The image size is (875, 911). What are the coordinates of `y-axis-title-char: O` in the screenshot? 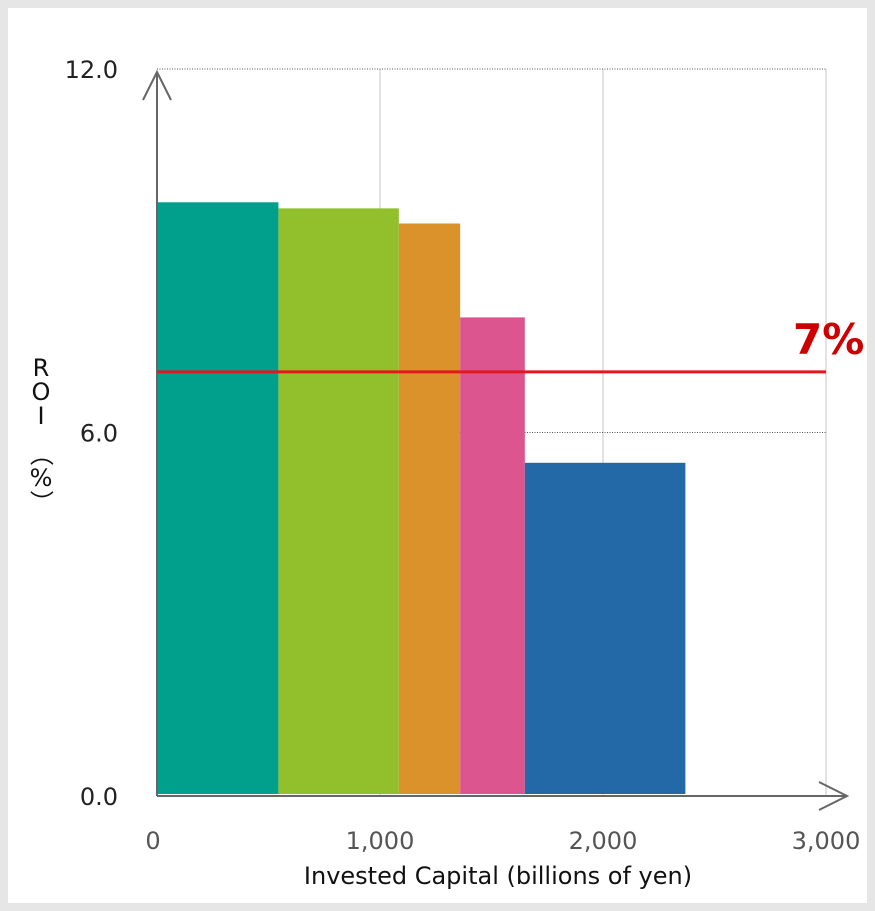 It's located at (41, 392).